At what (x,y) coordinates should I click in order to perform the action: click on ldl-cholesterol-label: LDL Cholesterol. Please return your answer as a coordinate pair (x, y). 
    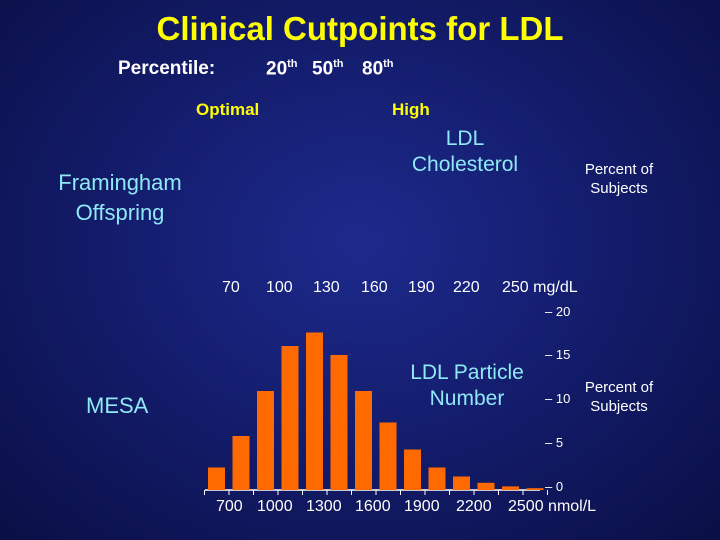
    Looking at the image, I should click on (465, 151).